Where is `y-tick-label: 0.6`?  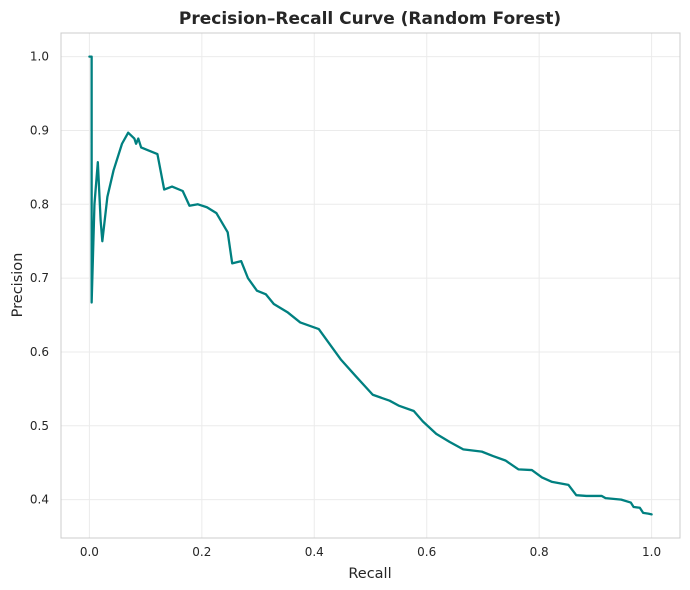 y-tick-label: 0.6 is located at coordinates (39, 352).